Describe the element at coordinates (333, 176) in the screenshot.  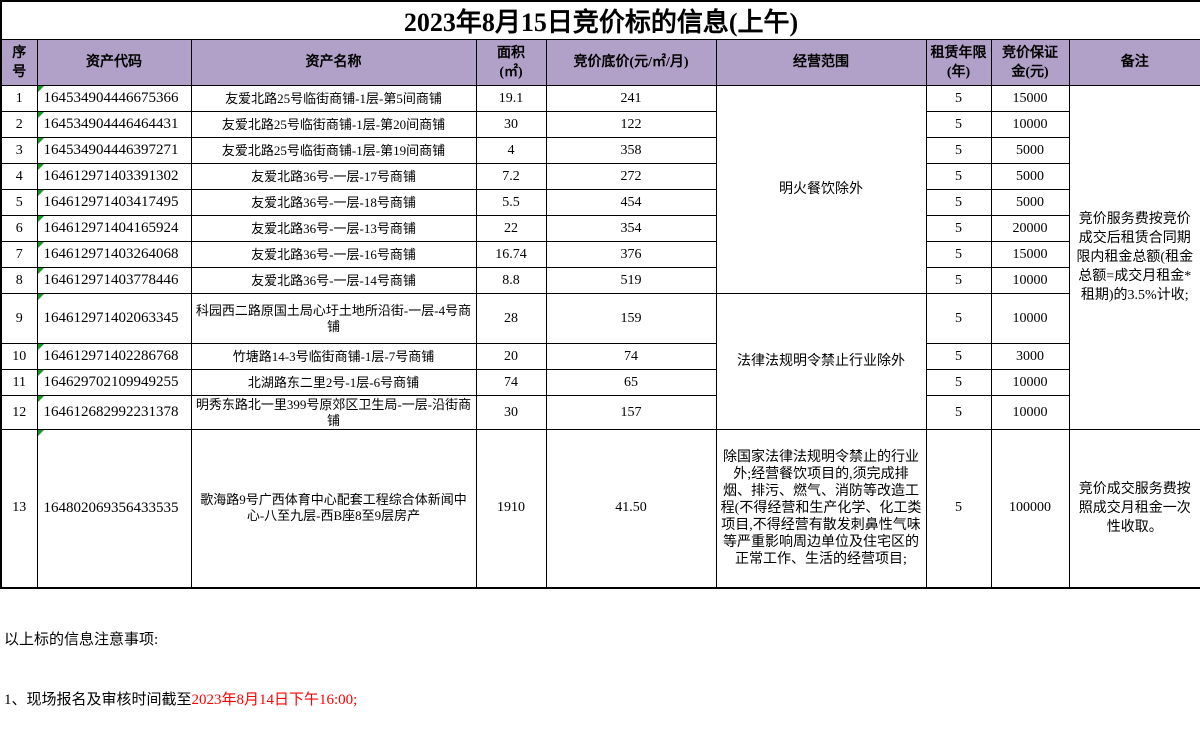
I see `cell-asset-name: 友爱北路36号-一层-17号商铺` at that location.